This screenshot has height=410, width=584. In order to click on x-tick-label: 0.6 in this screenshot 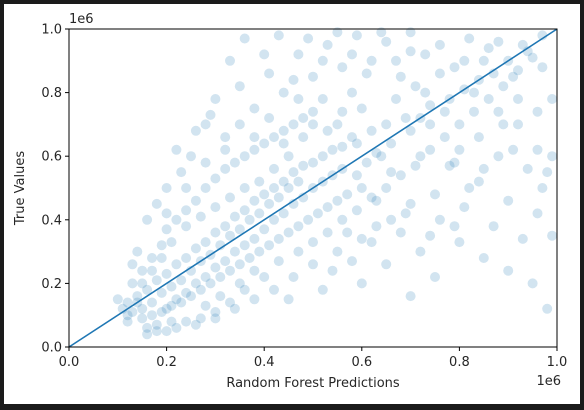, I will do `click(361, 362)`.